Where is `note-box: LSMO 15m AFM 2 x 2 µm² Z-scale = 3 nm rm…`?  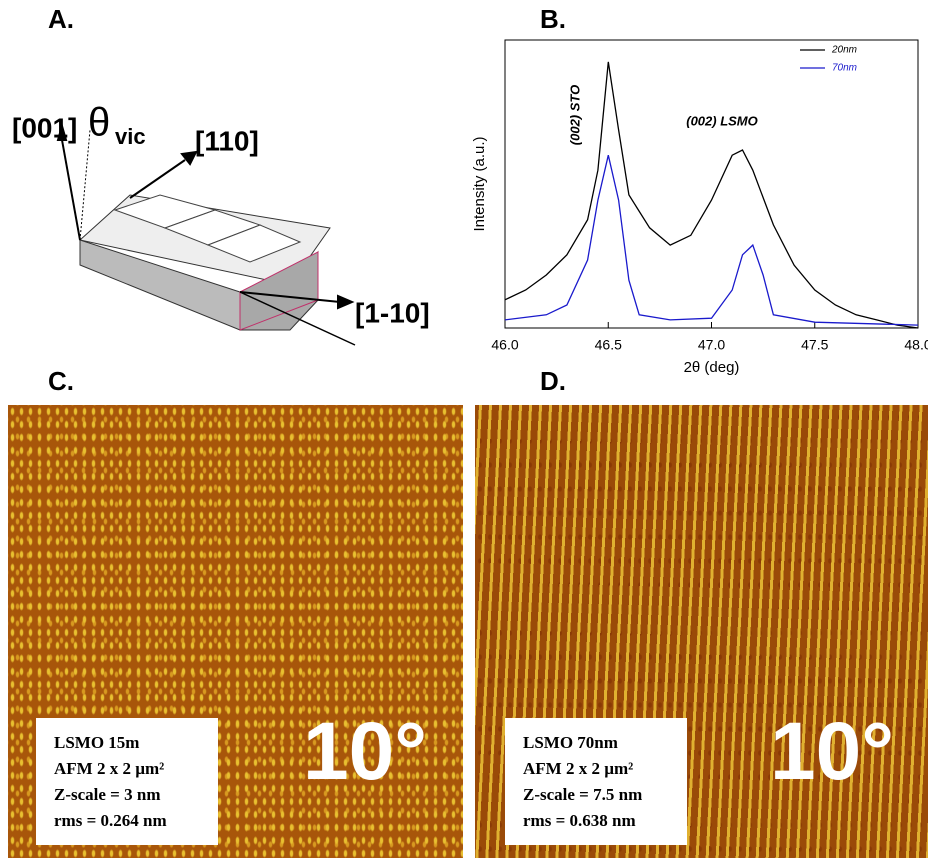 note-box: LSMO 15m AFM 2 x 2 µm² Z-scale = 3 nm rm… is located at coordinates (127, 781).